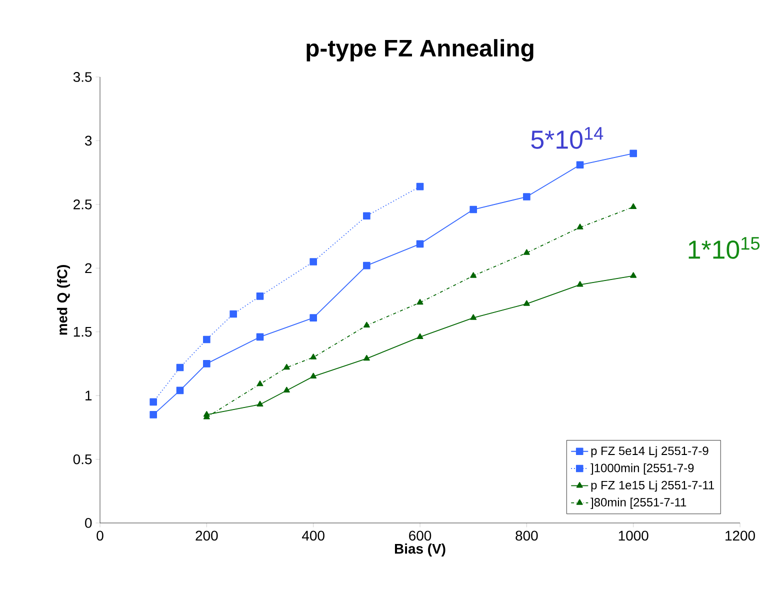 This screenshot has height=608, width=764. Describe the element at coordinates (313, 535) in the screenshot. I see `x-tick-label: 400` at that location.